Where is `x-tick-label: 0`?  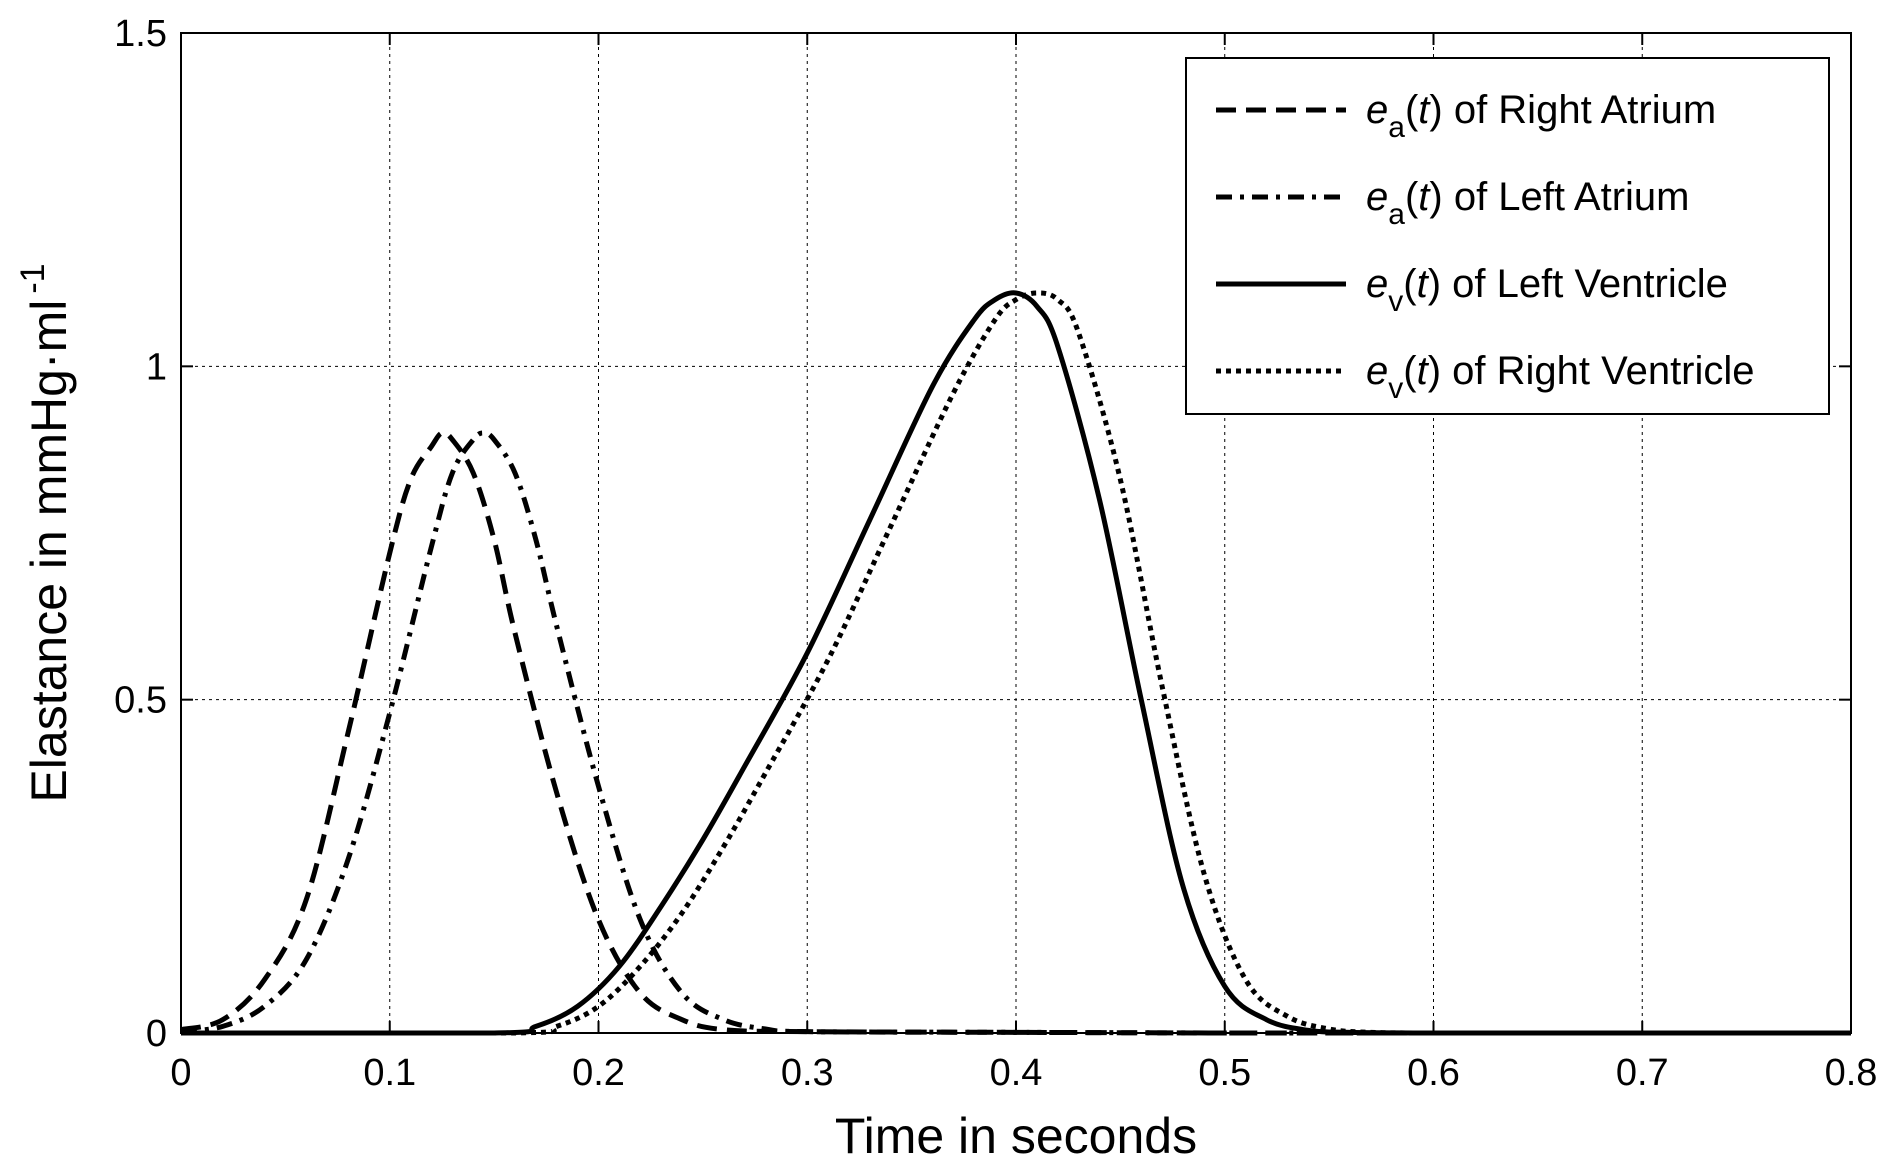 x-tick-label: 0 is located at coordinates (180, 1073).